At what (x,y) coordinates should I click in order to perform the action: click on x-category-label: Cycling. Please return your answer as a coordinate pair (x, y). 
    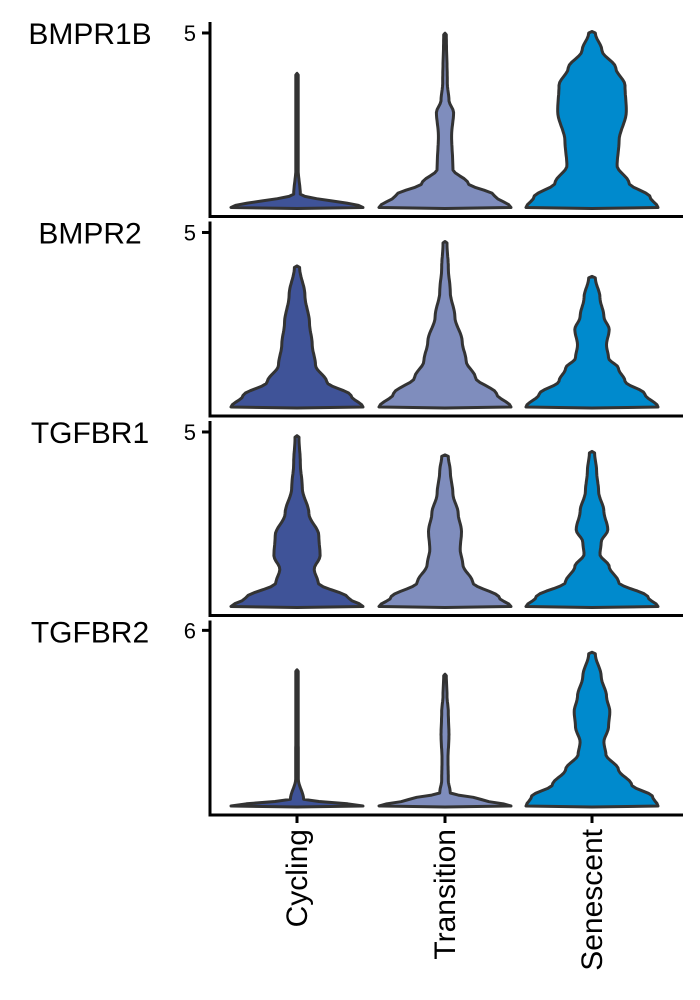
    Looking at the image, I should click on (297, 878).